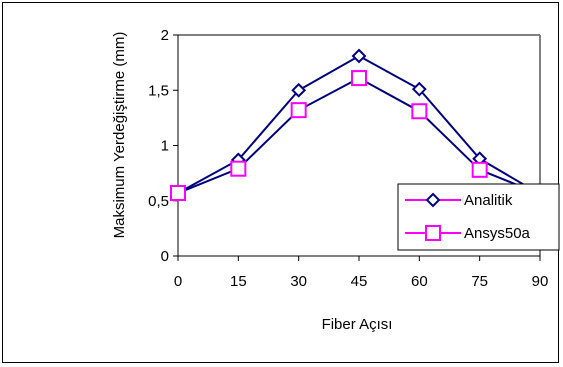 The width and height of the screenshot is (563, 367). I want to click on x-tick-label: 15, so click(238, 281).